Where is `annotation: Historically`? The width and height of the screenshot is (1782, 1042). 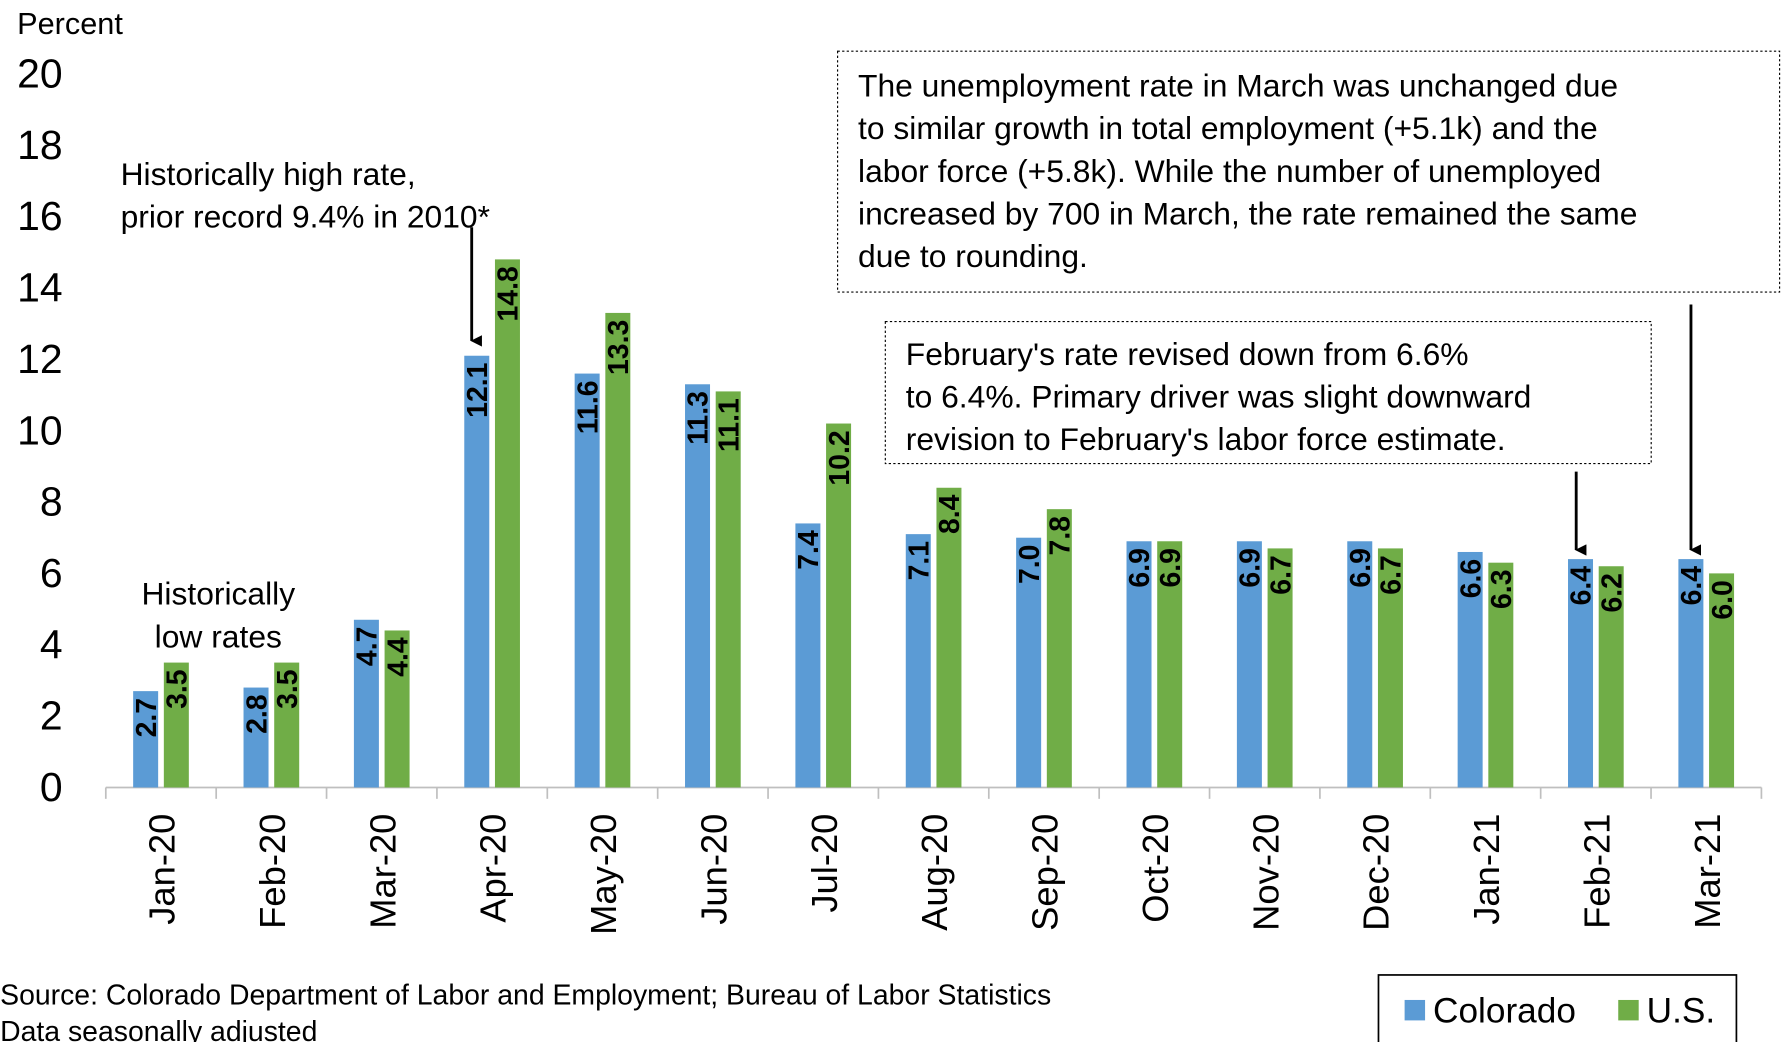 annotation: Historically is located at coordinates (218, 594).